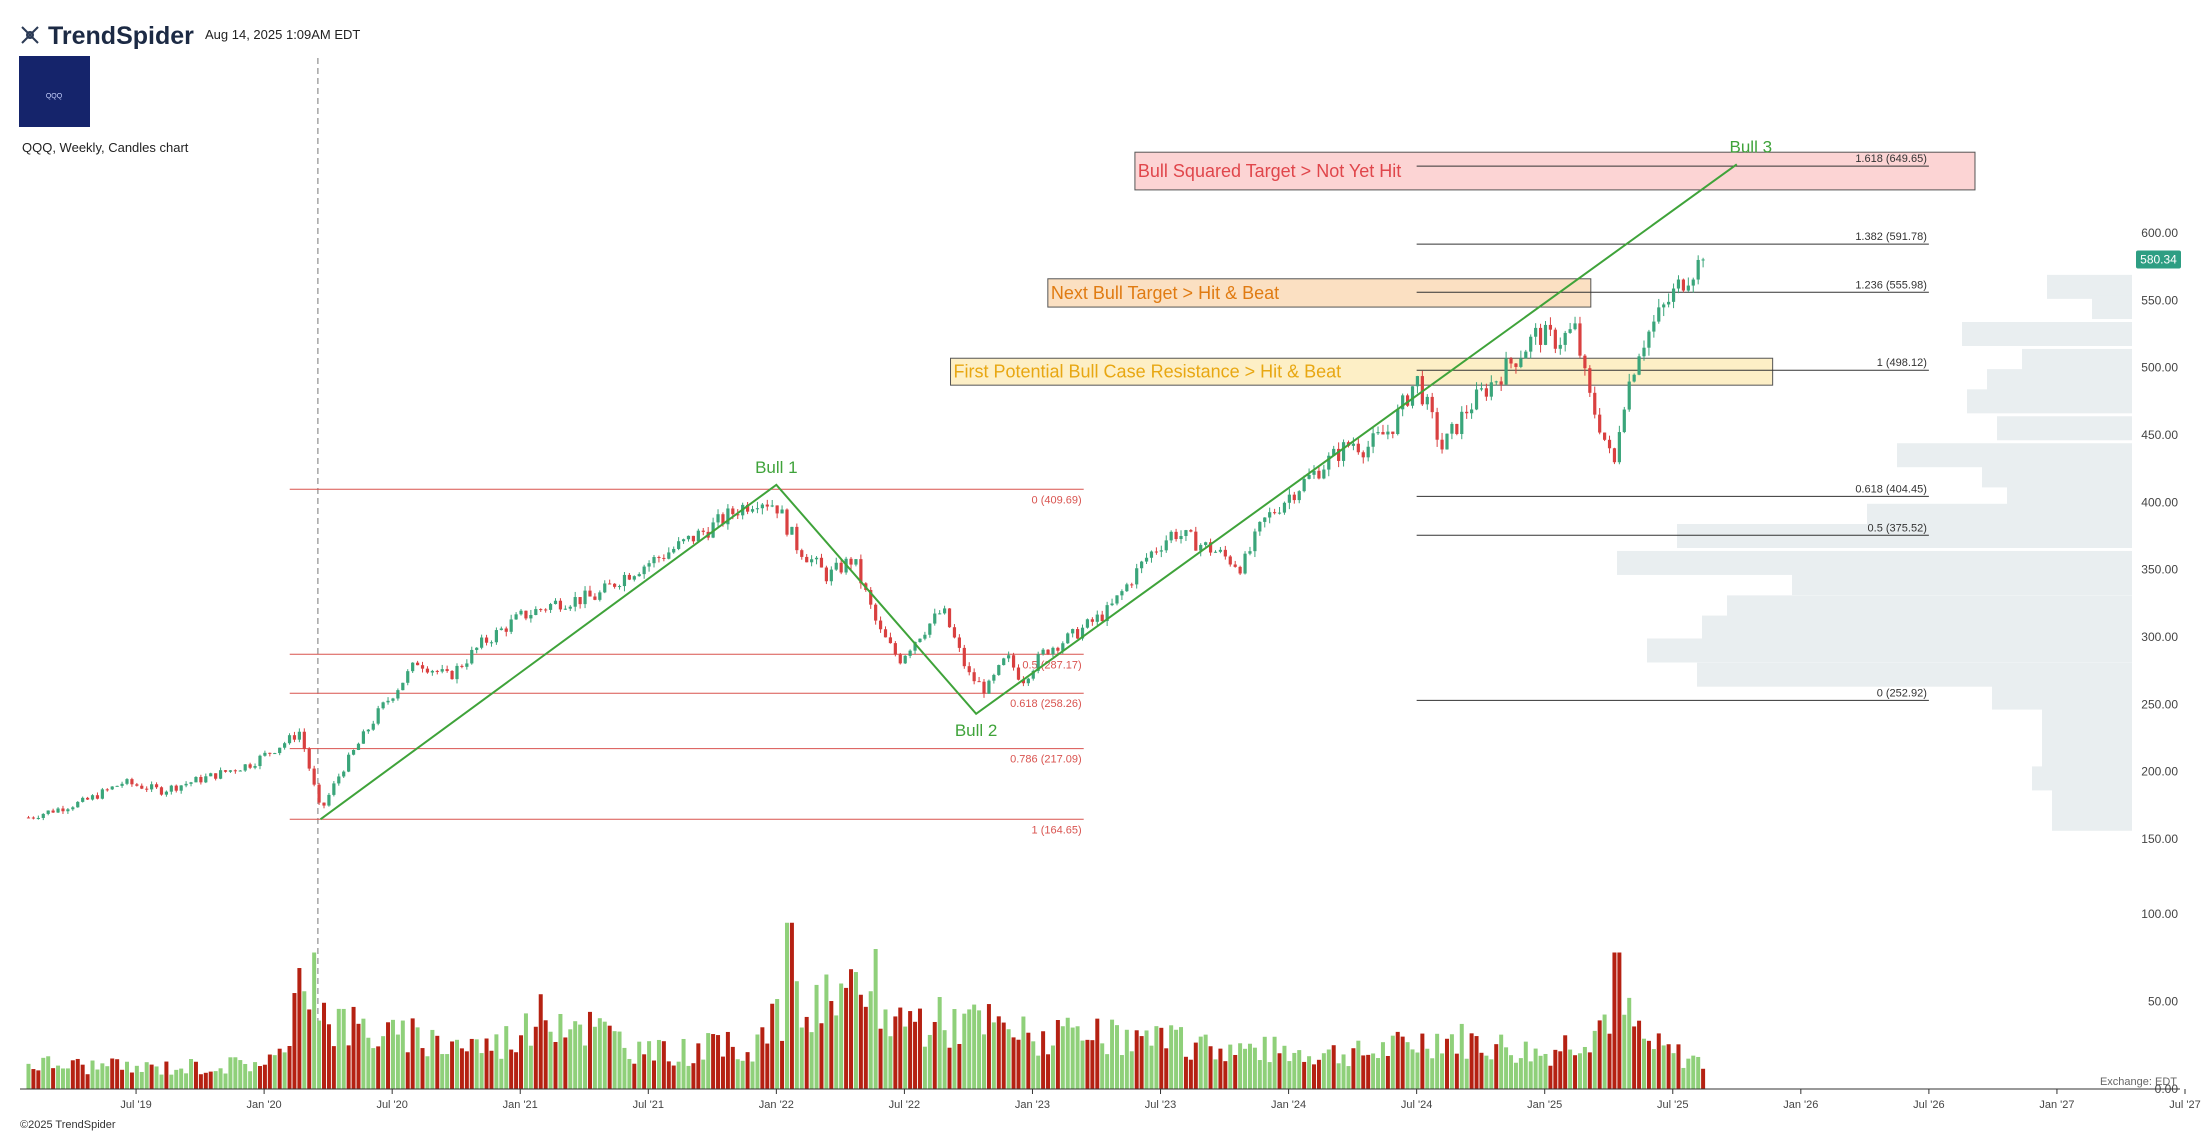 The height and width of the screenshot is (1134, 2207). What do you see at coordinates (2158, 259) in the screenshot?
I see `current-price-label: 580.34` at bounding box center [2158, 259].